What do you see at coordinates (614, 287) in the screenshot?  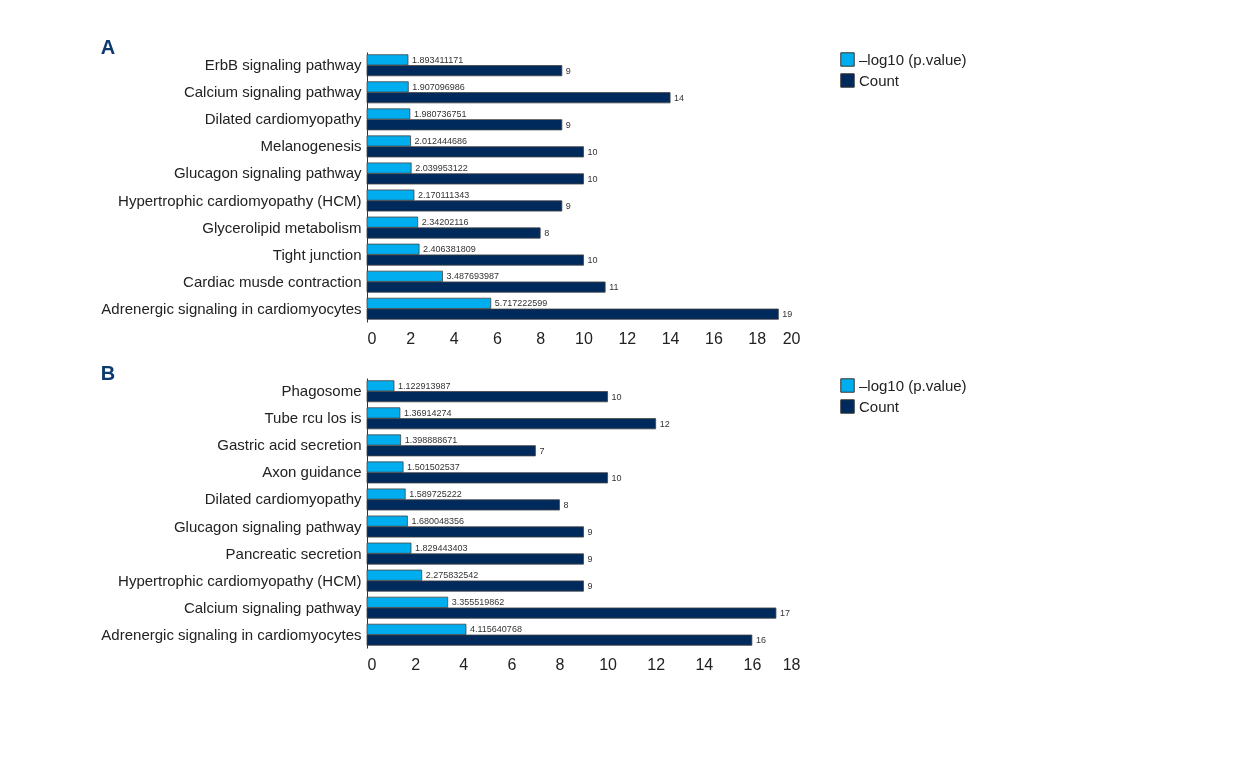 I see `data-label: 11` at bounding box center [614, 287].